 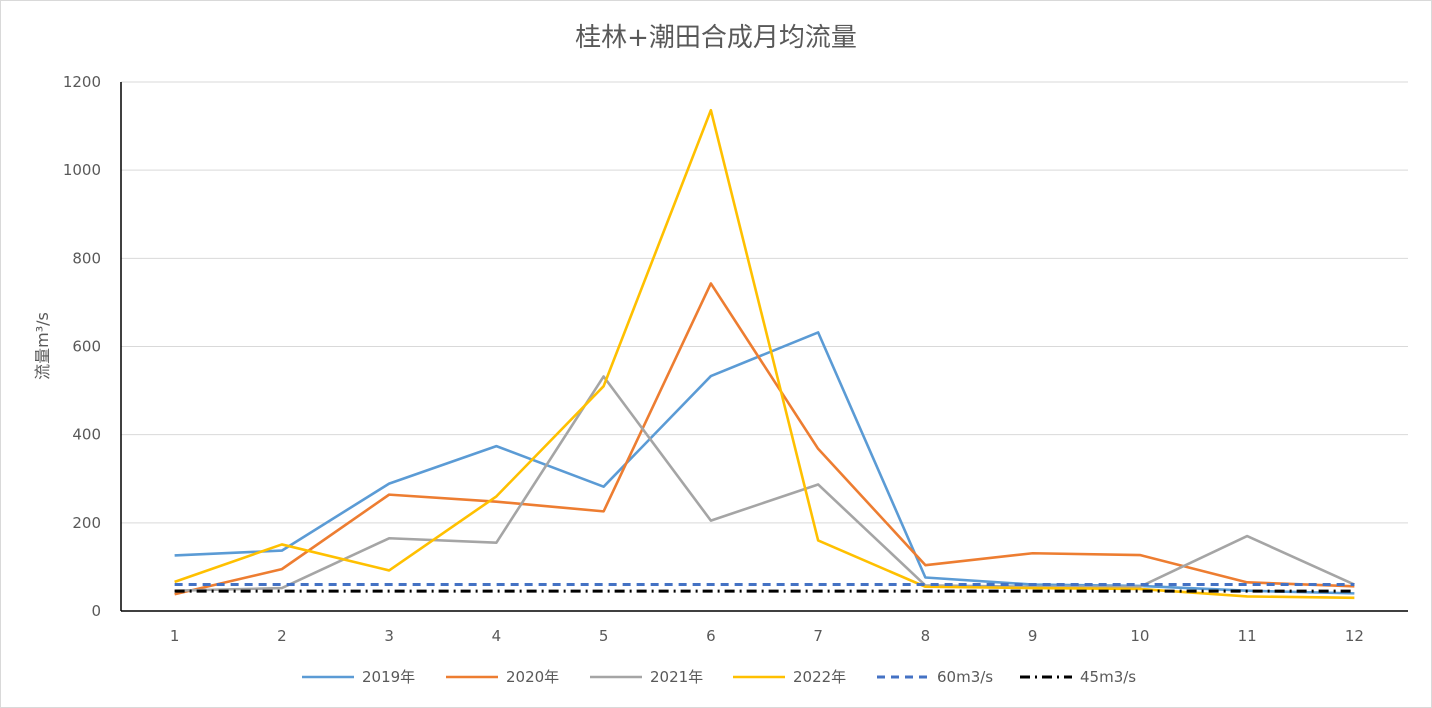 I want to click on x-tick-label: 7, so click(x=818, y=636).